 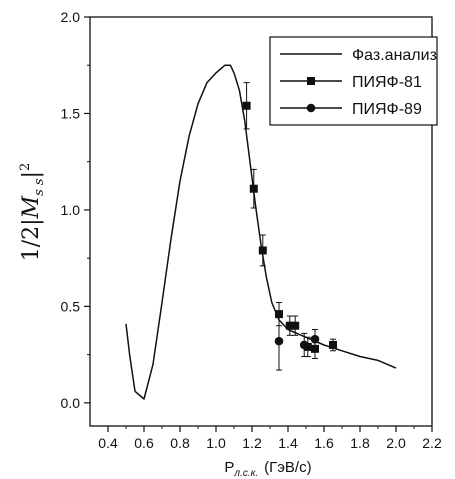 What do you see at coordinates (396, 443) in the screenshot?
I see `x-tick-label: 2.0` at bounding box center [396, 443].